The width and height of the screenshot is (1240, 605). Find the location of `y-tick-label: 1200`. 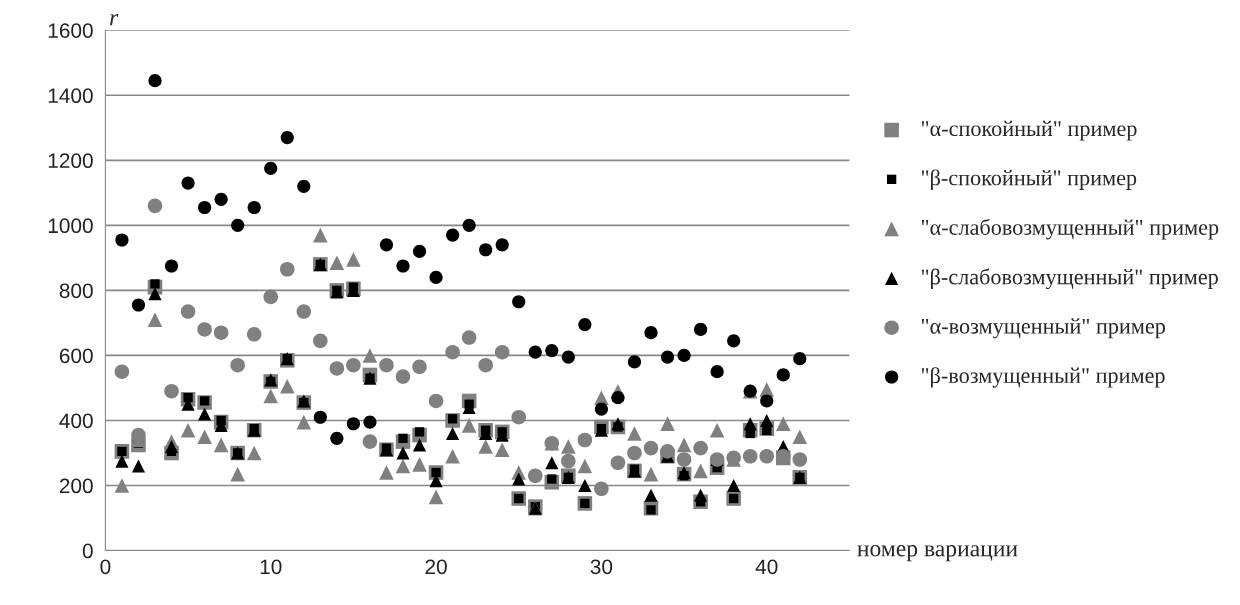

y-tick-label: 1200 is located at coordinates (70, 161).